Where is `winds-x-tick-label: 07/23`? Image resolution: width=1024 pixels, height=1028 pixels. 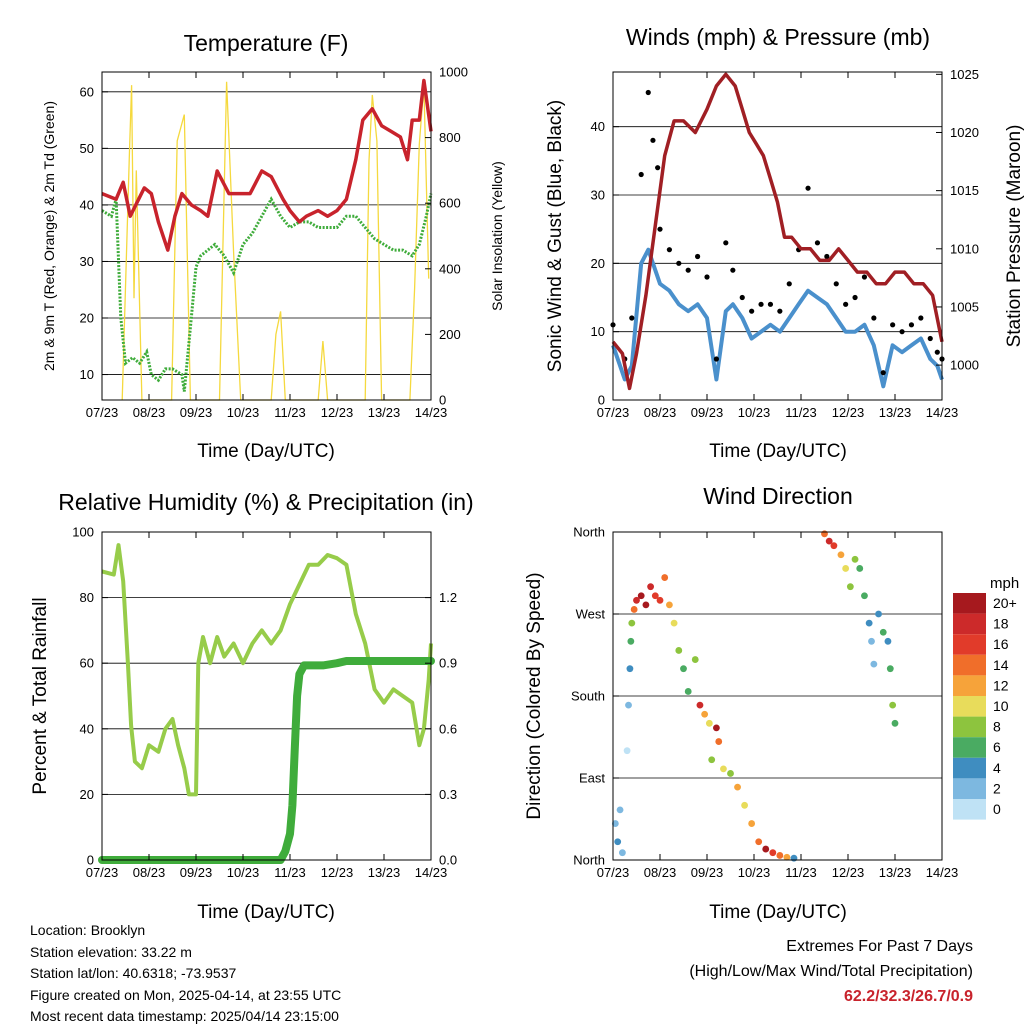
winds-x-tick-label: 07/23 is located at coordinates (613, 412).